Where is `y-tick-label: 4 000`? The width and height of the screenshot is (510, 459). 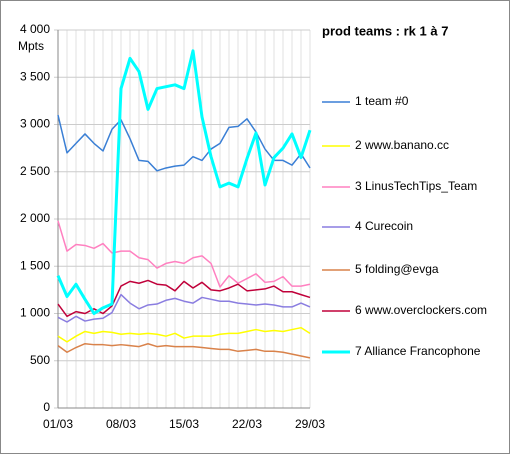
y-tick-label: 4 000 is located at coordinates (35, 29).